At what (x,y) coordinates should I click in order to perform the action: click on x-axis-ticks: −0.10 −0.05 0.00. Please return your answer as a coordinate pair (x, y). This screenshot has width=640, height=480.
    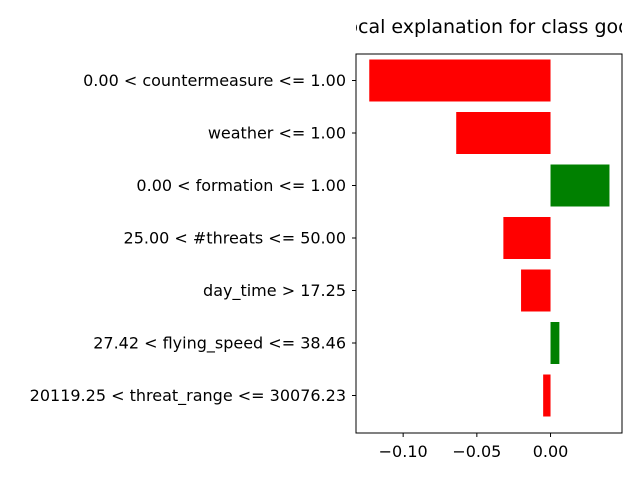
    Looking at the image, I should click on (474, 447).